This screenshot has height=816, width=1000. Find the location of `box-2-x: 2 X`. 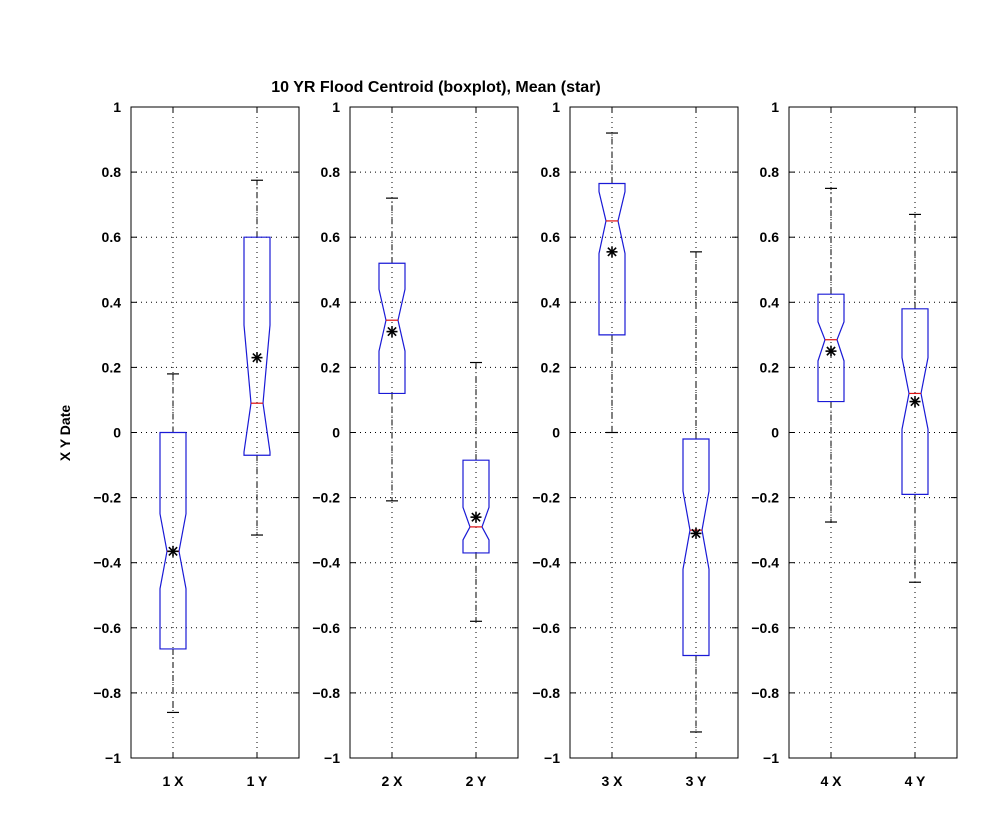

box-2-x: 2 X is located at coordinates (392, 448).